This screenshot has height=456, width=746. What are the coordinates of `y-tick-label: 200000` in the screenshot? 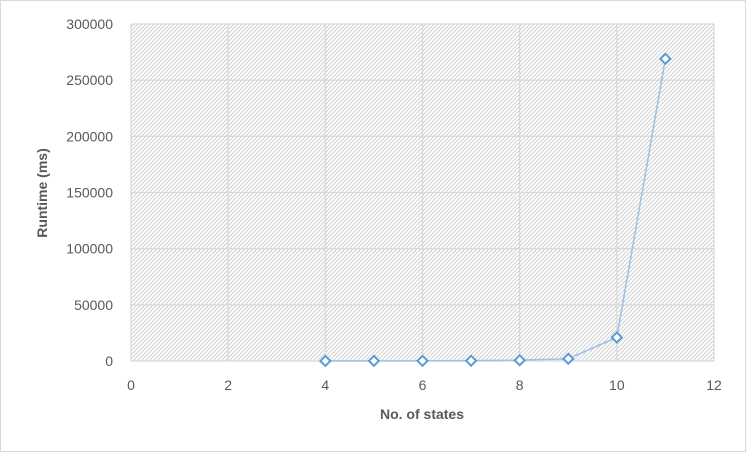 It's located at (89, 136).